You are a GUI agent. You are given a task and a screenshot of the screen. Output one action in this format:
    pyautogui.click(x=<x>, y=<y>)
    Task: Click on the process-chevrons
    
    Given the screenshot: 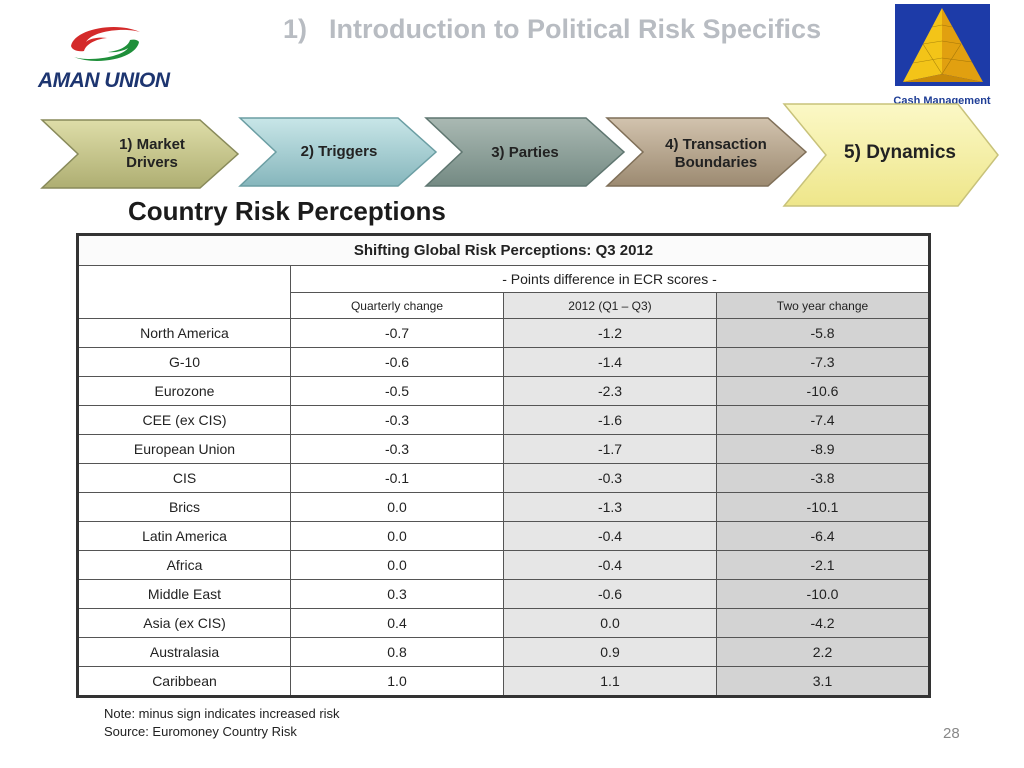 What is the action you would take?
    pyautogui.click(x=519, y=155)
    